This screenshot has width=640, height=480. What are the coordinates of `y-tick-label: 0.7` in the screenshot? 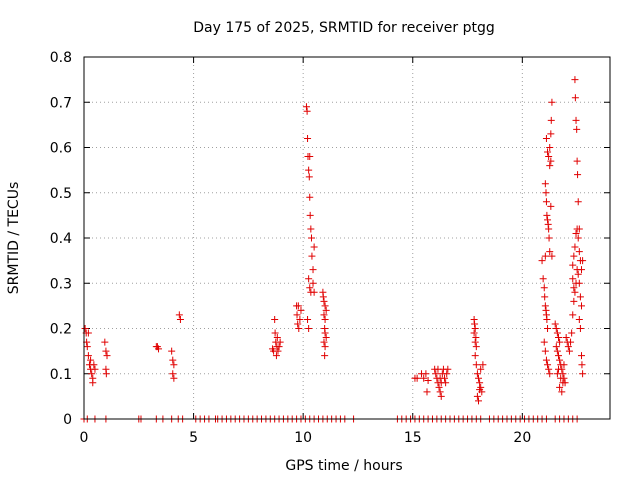 It's located at (61, 103).